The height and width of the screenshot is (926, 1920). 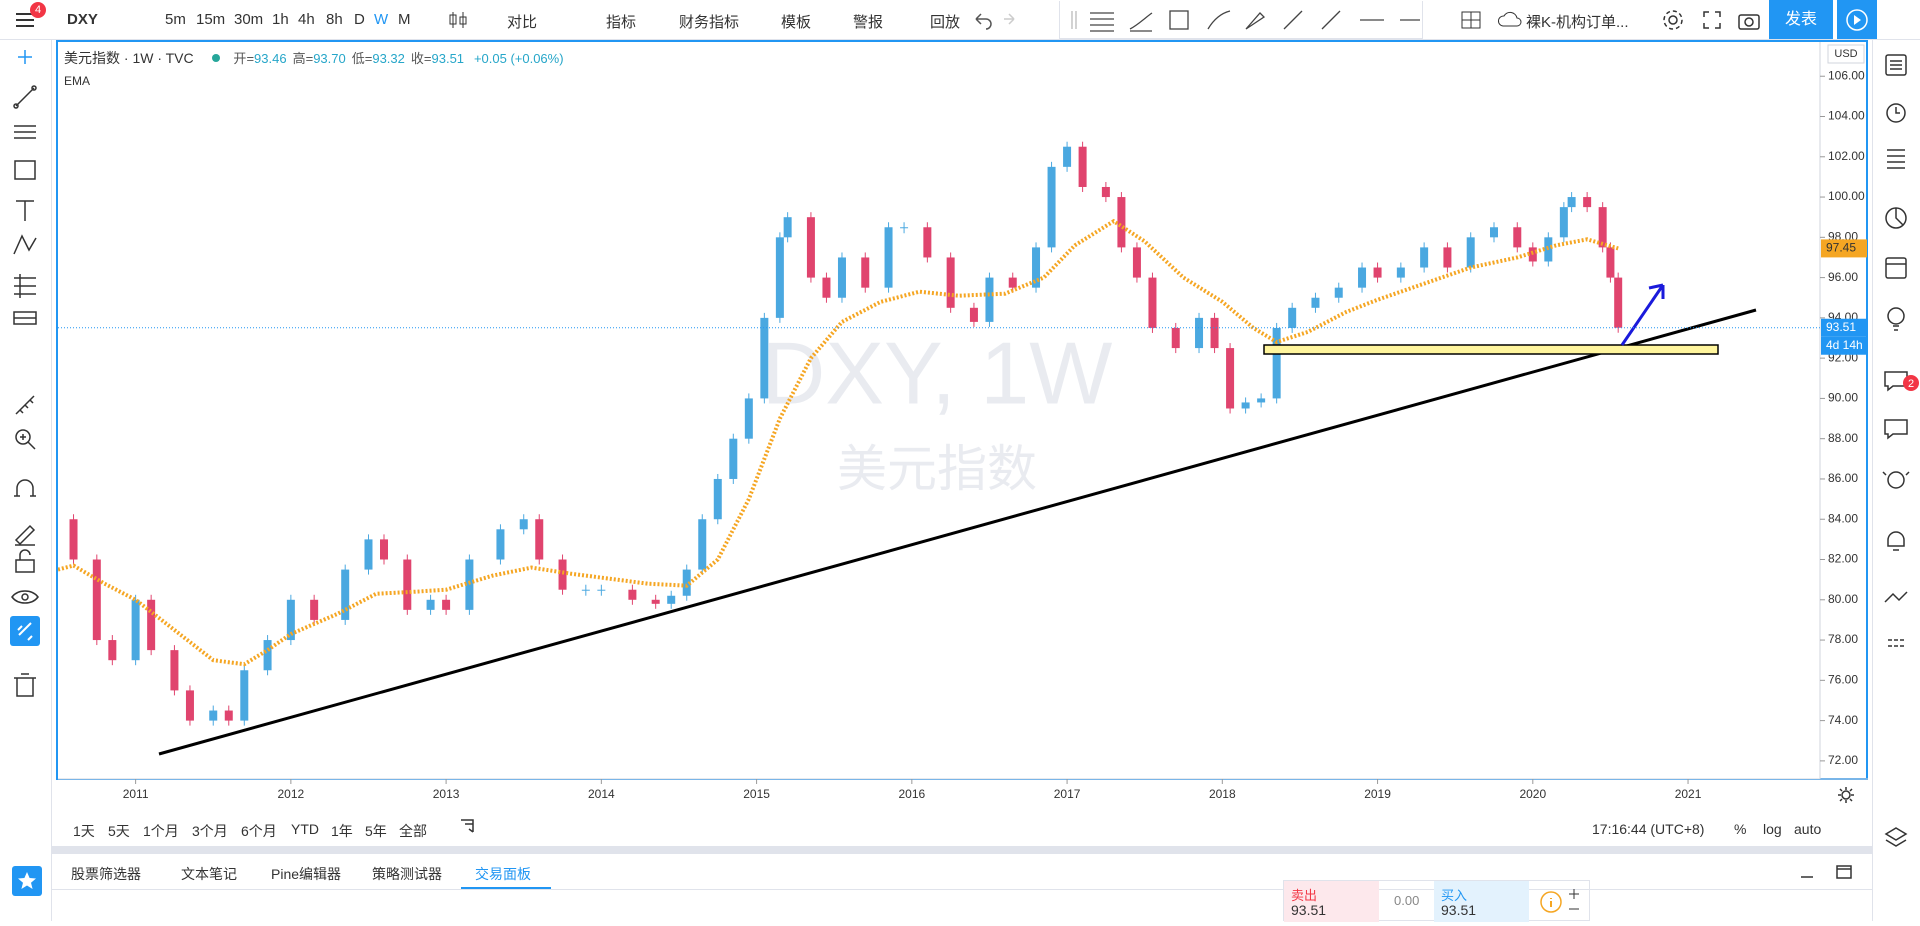 I want to click on goto-icon, so click(x=469, y=826).